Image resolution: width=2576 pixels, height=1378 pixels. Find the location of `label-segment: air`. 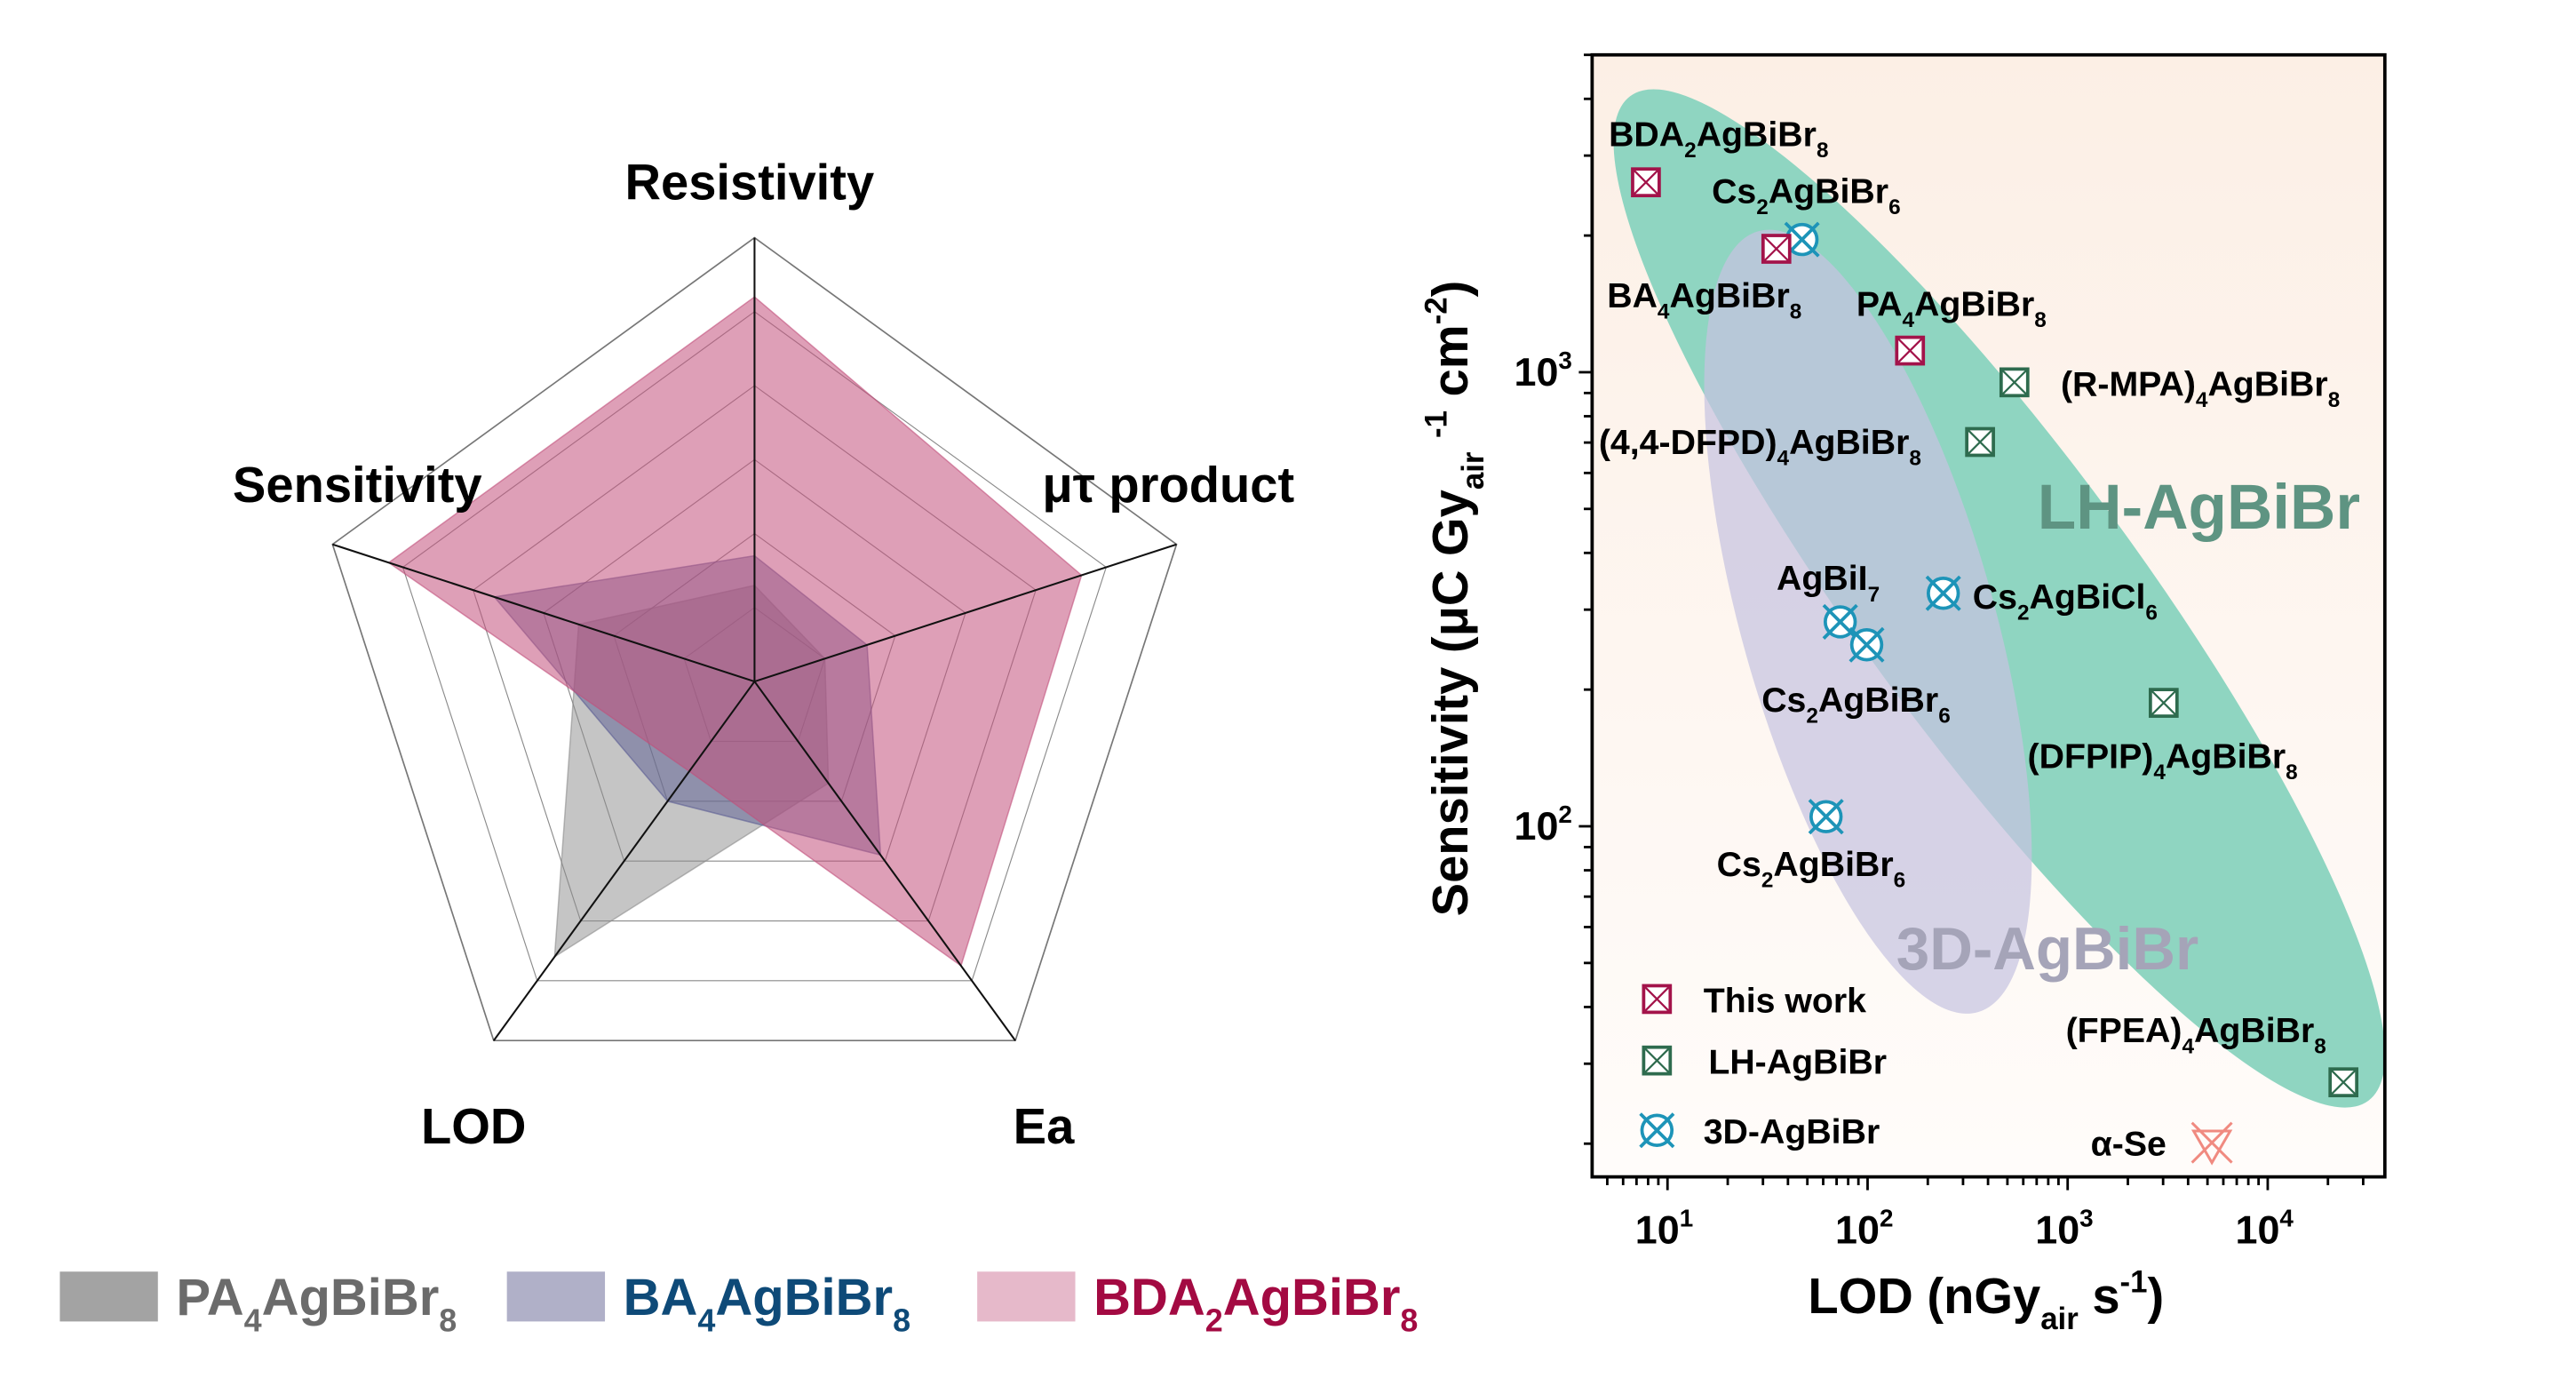

label-segment: air is located at coordinates (1474, 470).